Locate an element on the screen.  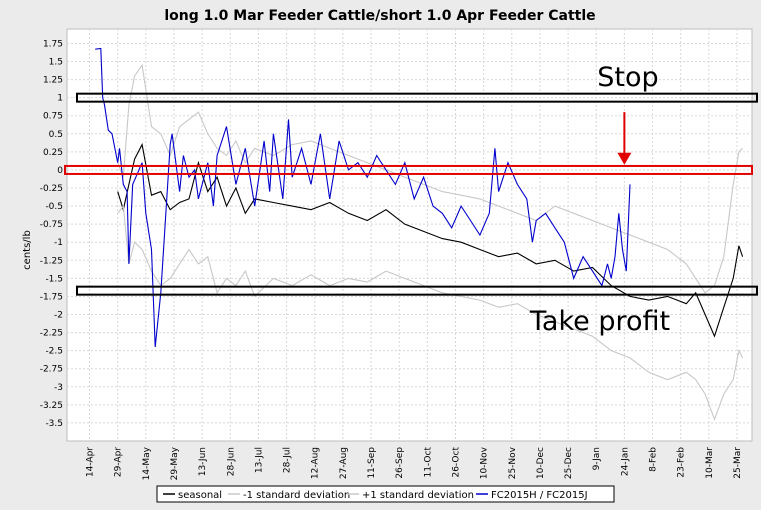
y-tick-label: 0.5 is located at coordinates (56, 135).